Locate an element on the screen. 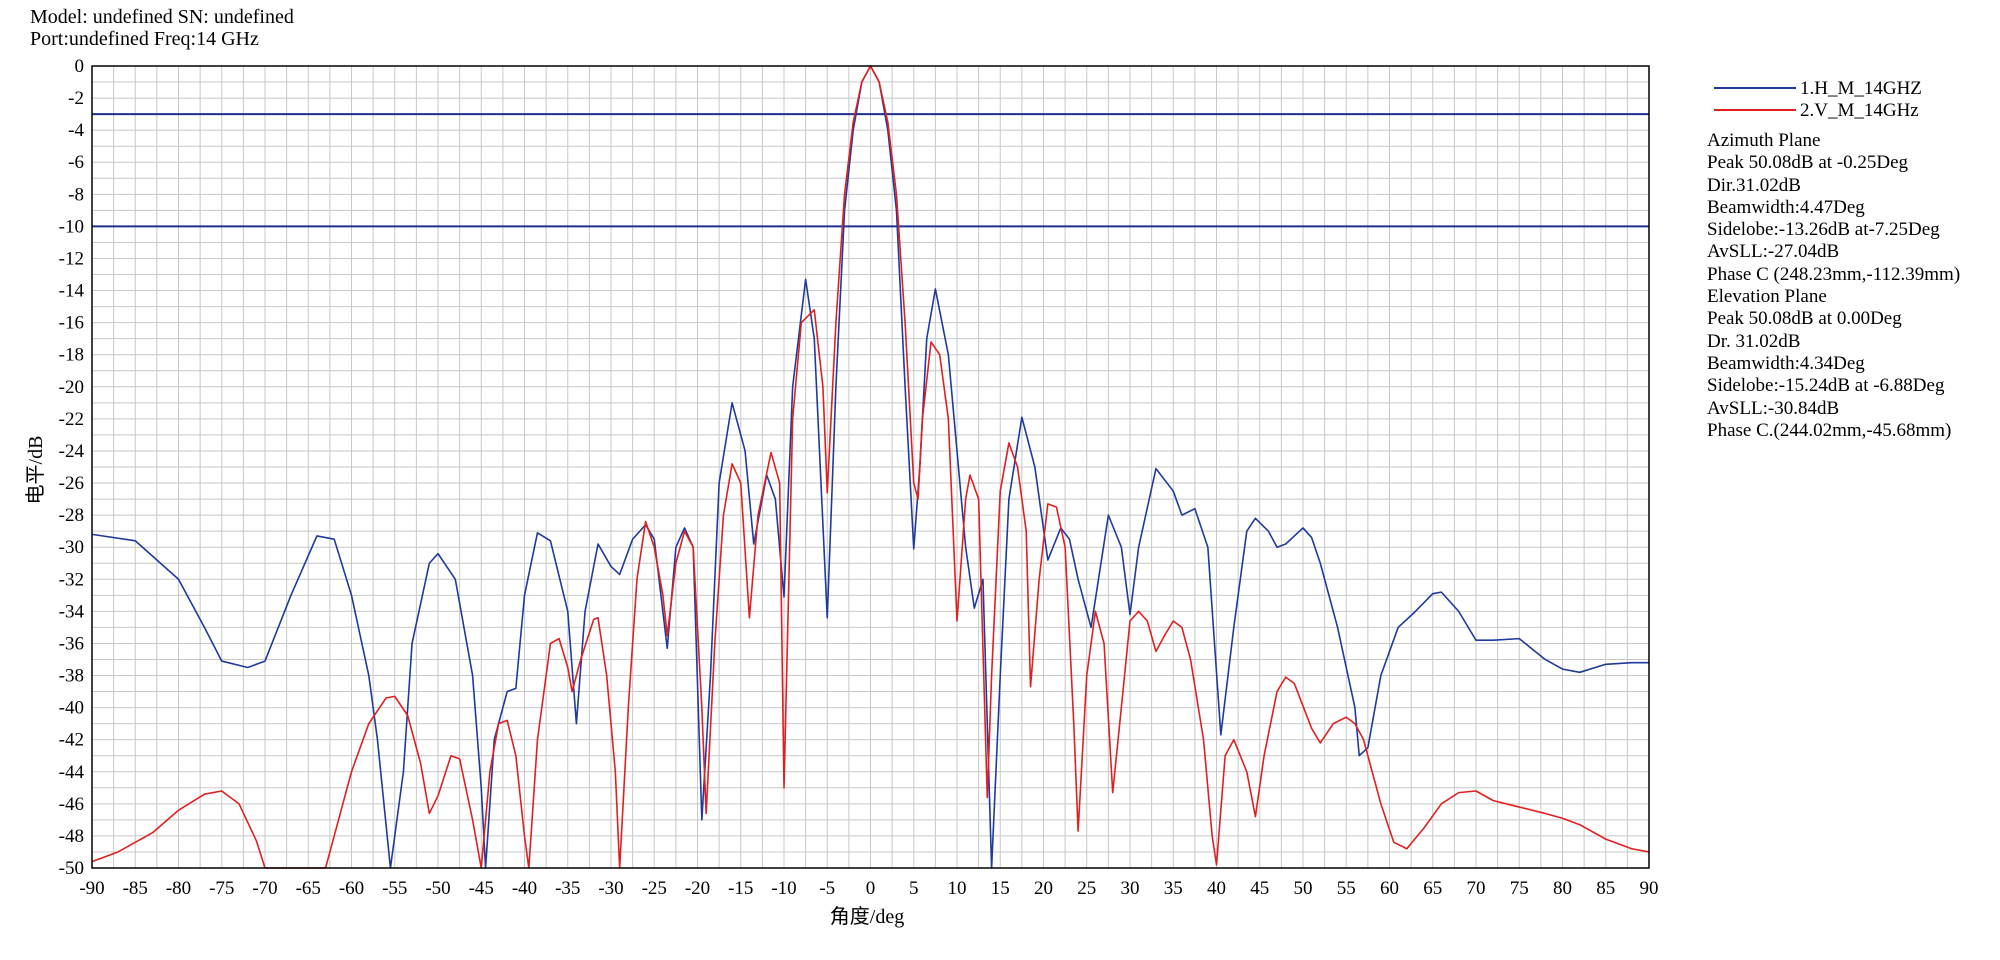  y-tick-label: -4 is located at coordinates (76, 130).